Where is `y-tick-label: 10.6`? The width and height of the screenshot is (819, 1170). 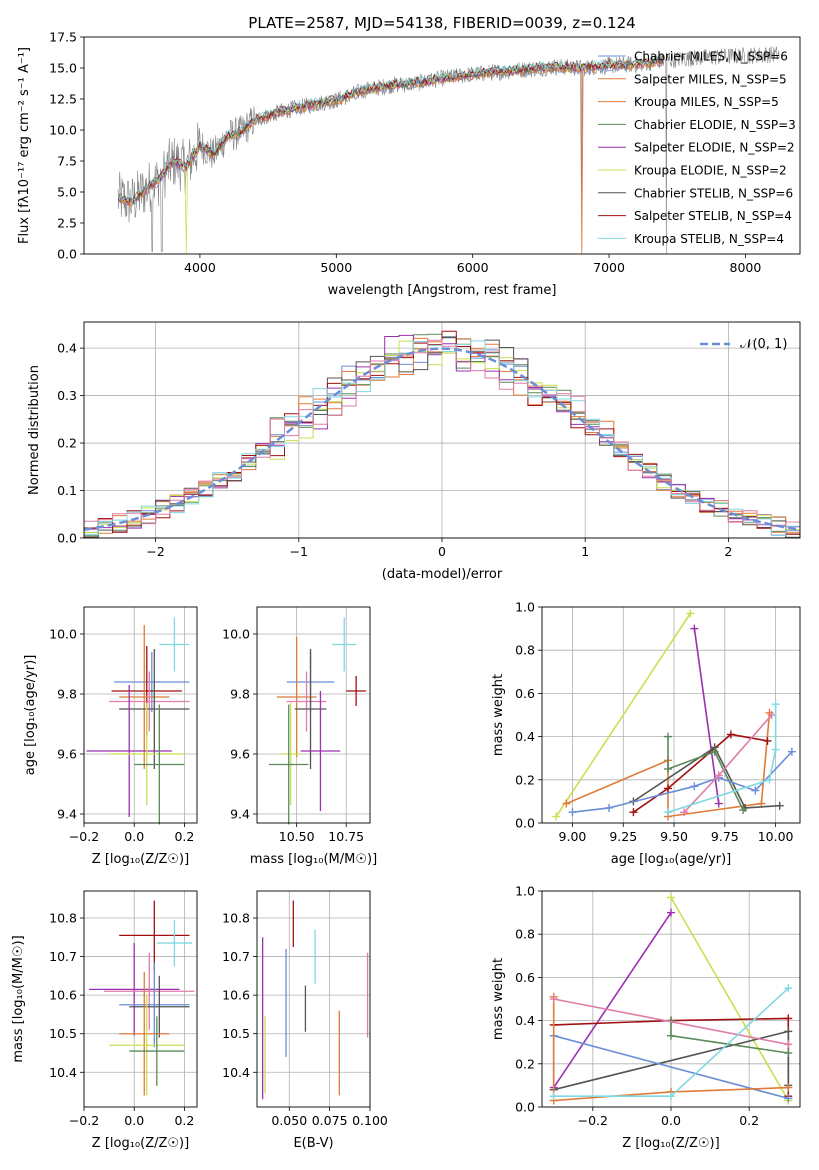 y-tick-label: 10.6 is located at coordinates (63, 995).